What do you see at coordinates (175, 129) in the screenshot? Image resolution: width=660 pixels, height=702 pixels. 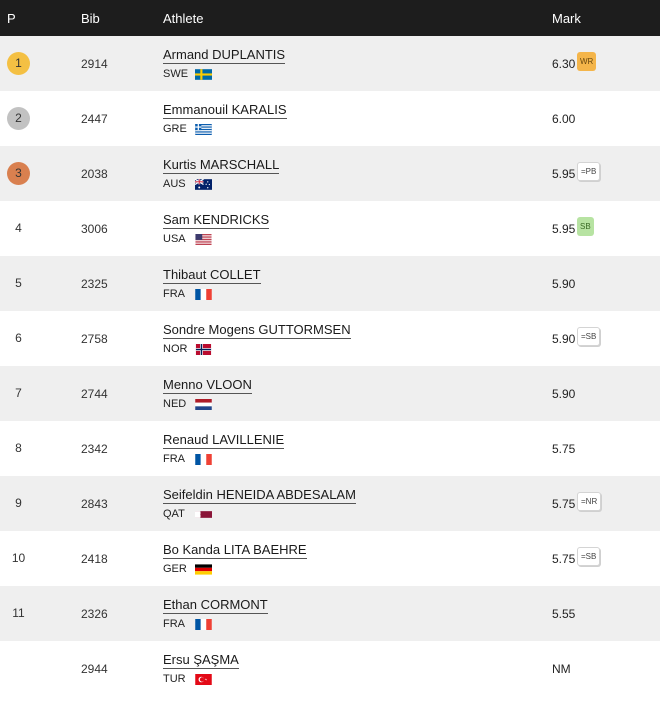 I see `country-code: GRE` at bounding box center [175, 129].